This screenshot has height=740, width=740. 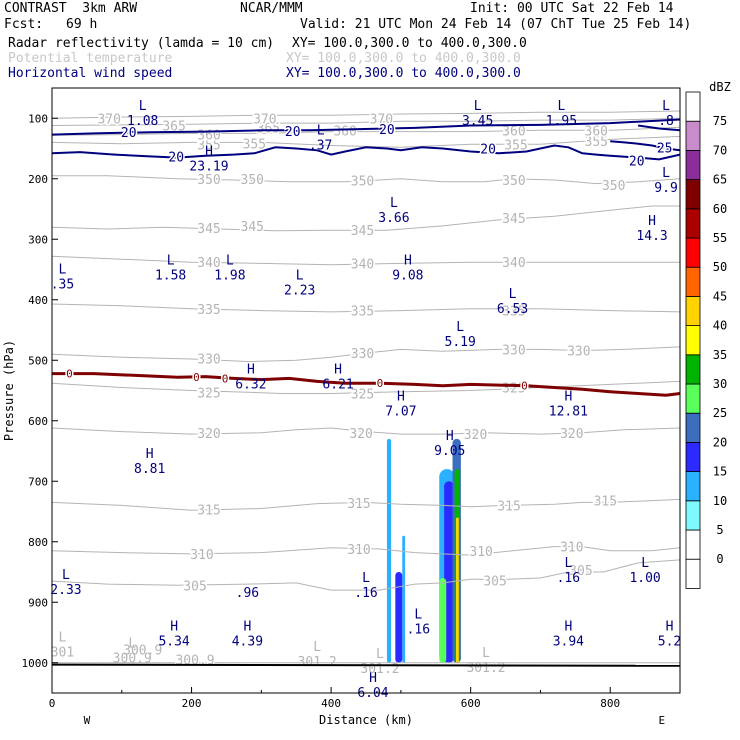 What do you see at coordinates (720, 296) in the screenshot?
I see `colorbar-label: 45` at bounding box center [720, 296].